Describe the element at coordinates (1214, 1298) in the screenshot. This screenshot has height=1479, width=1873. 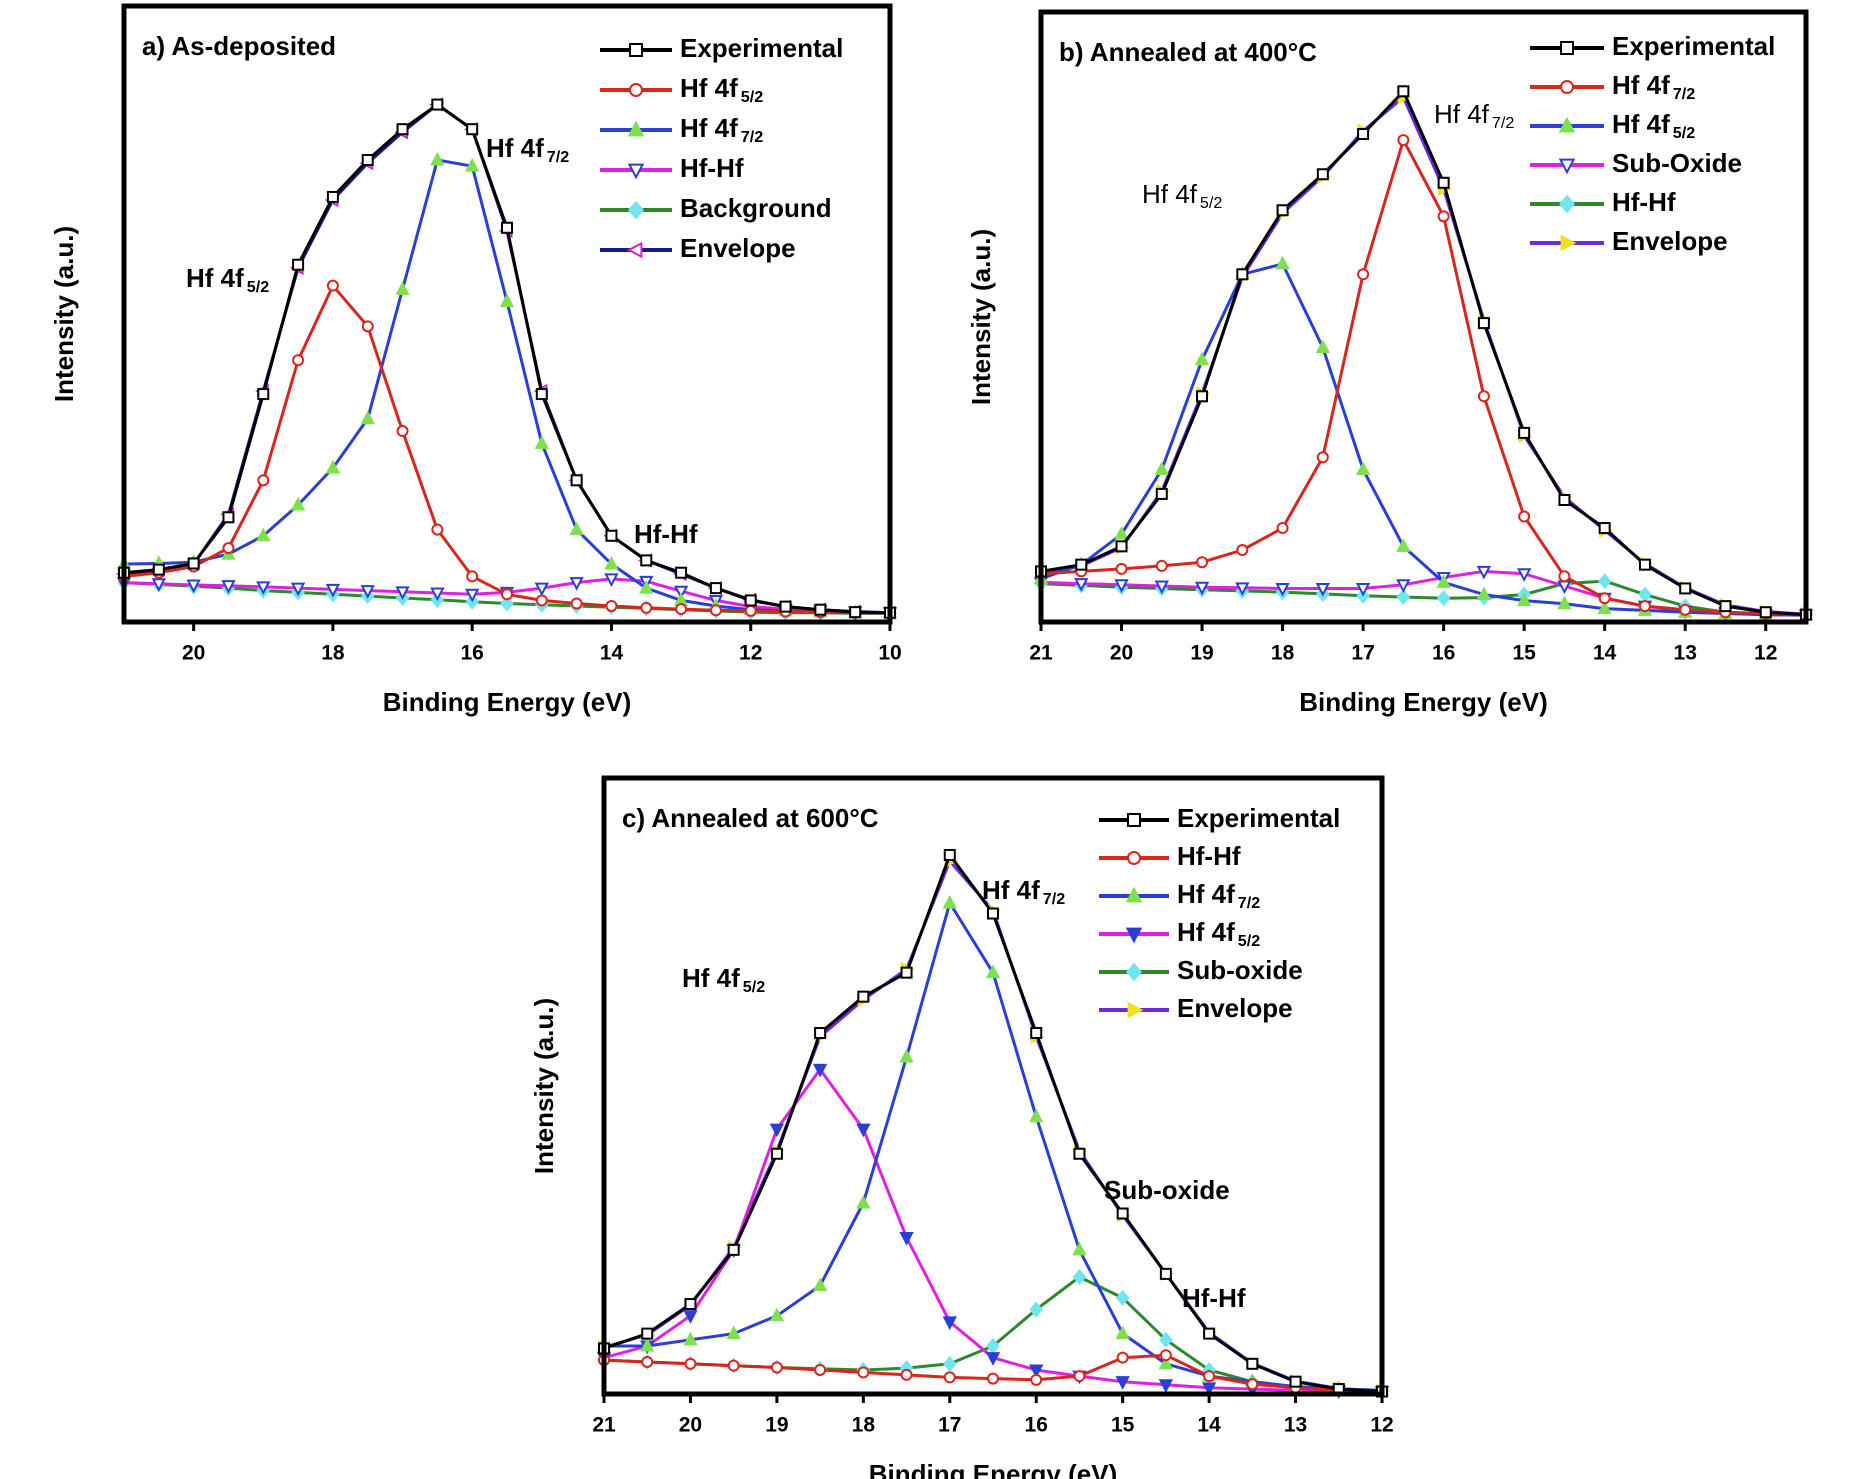
I see `annotation-text: Hf-Hf` at that location.